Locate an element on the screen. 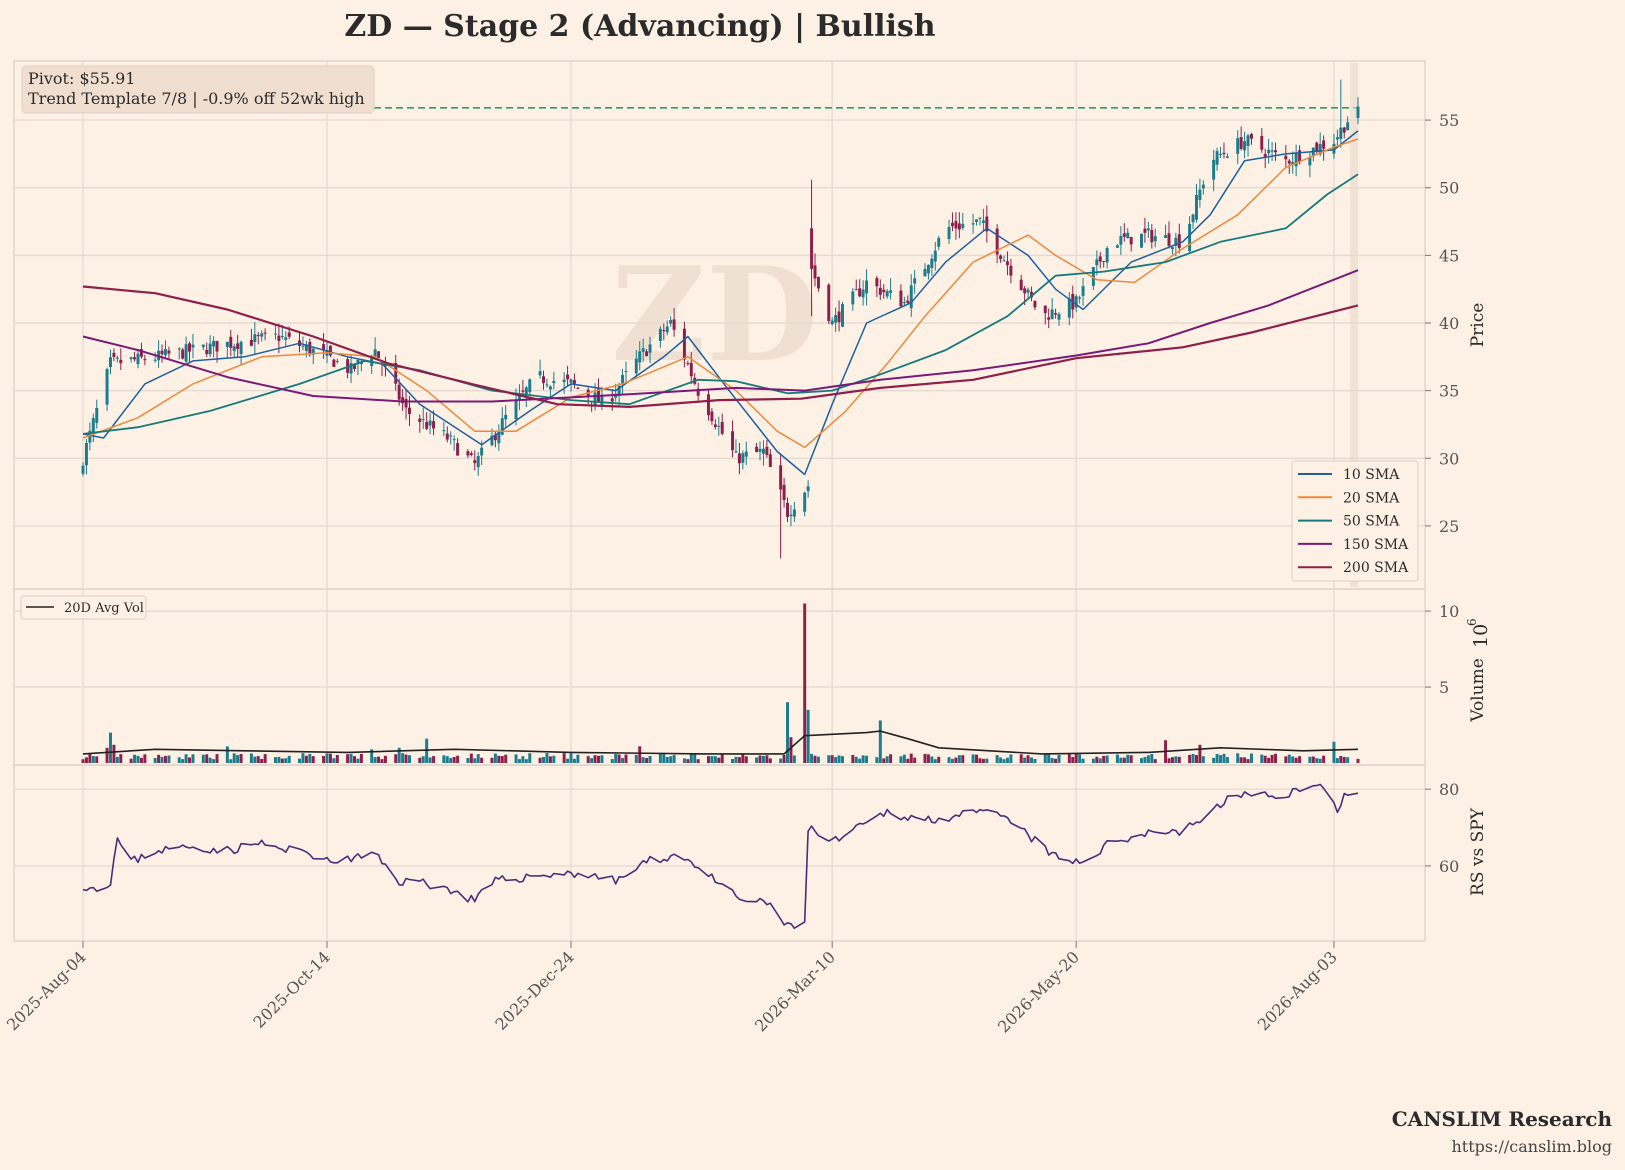  volume-tick-label: 5 is located at coordinates (1444, 687).